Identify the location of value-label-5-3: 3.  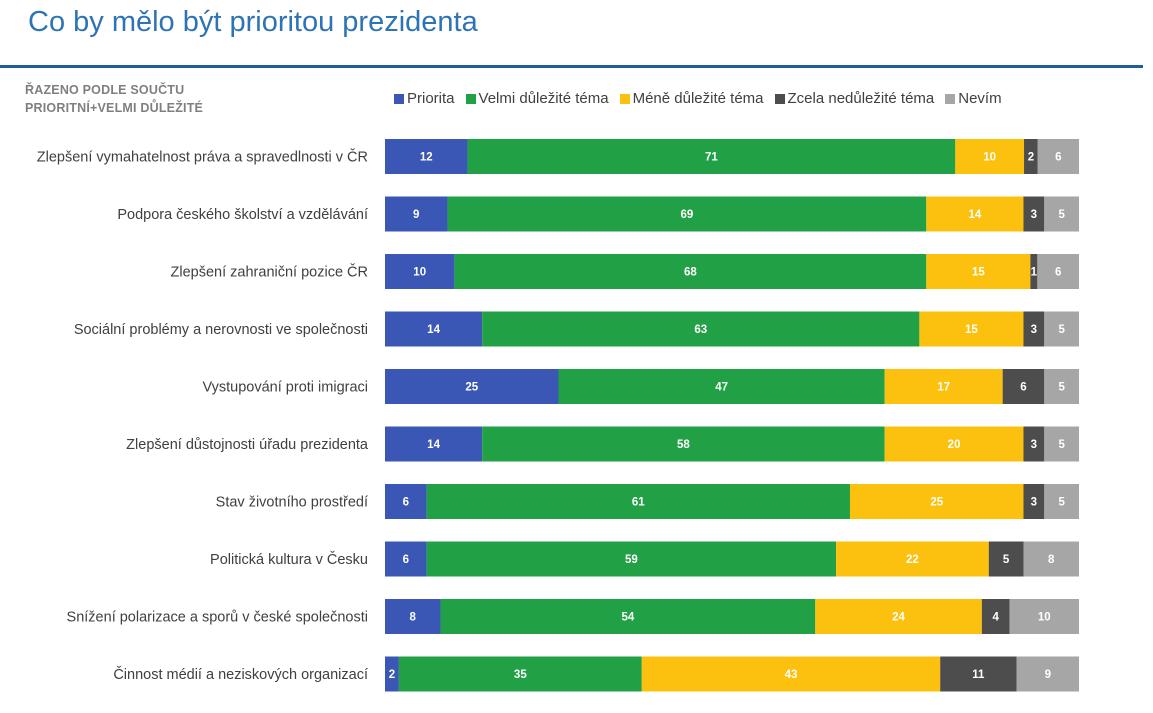
(1034, 445).